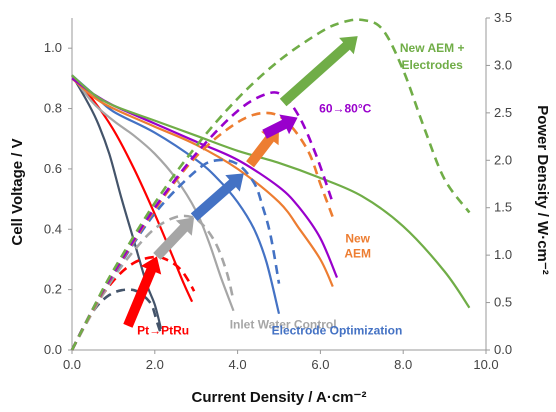  What do you see at coordinates (357, 238) in the screenshot?
I see `annotation-label: New` at bounding box center [357, 238].